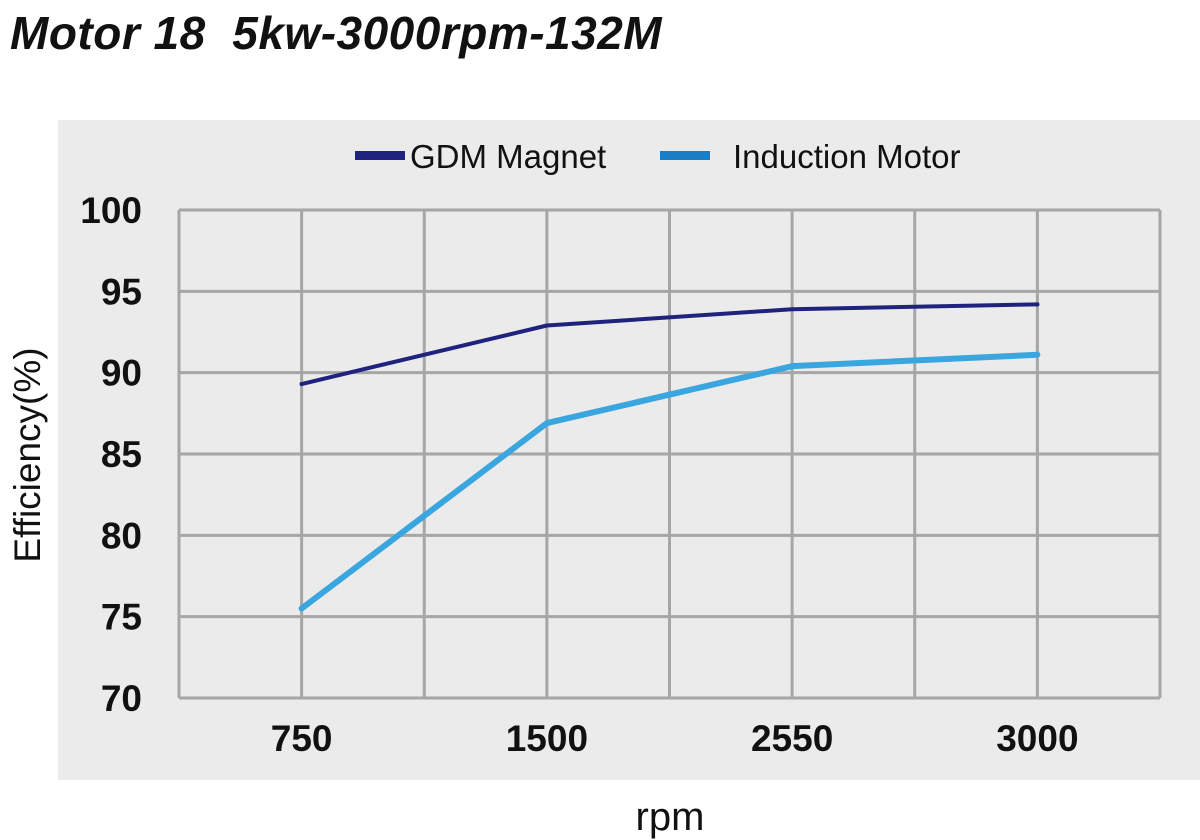  What do you see at coordinates (336, 33) in the screenshot?
I see `chart-title: Motor 18 5kw-3000rpm-132M` at bounding box center [336, 33].